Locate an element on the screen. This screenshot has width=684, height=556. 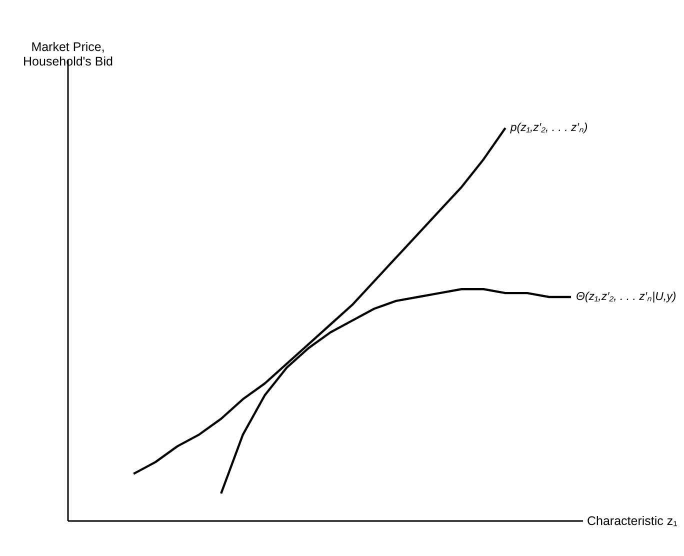
y-axis-title: Market Price, Household's Bid is located at coordinates (68, 54).